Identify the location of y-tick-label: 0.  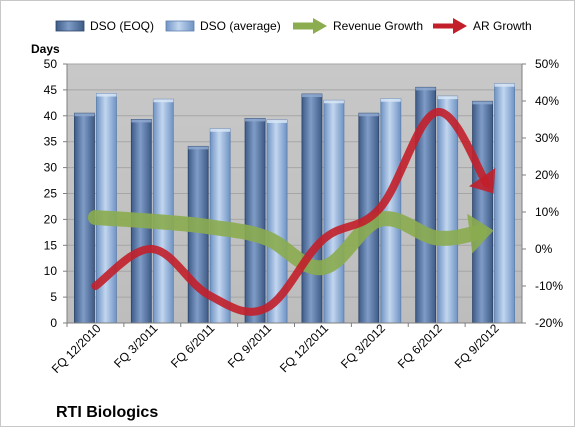
(53, 323).